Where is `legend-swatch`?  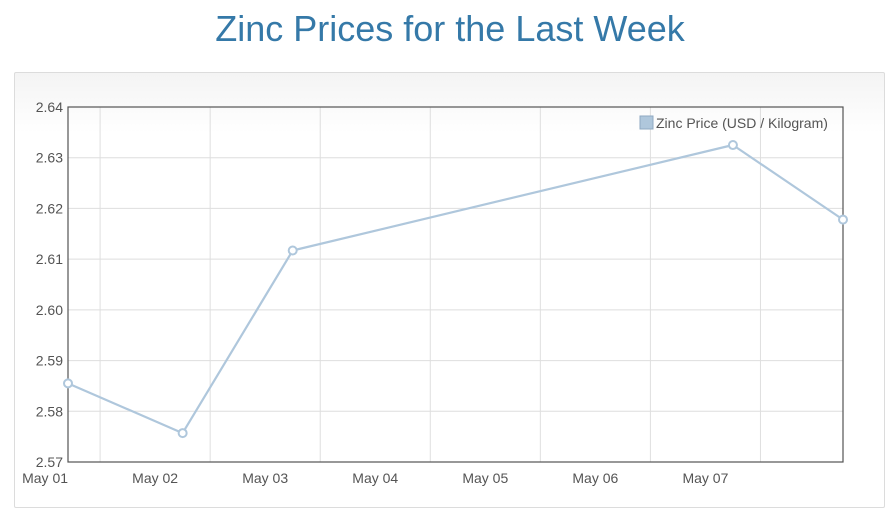
legend-swatch is located at coordinates (646, 122).